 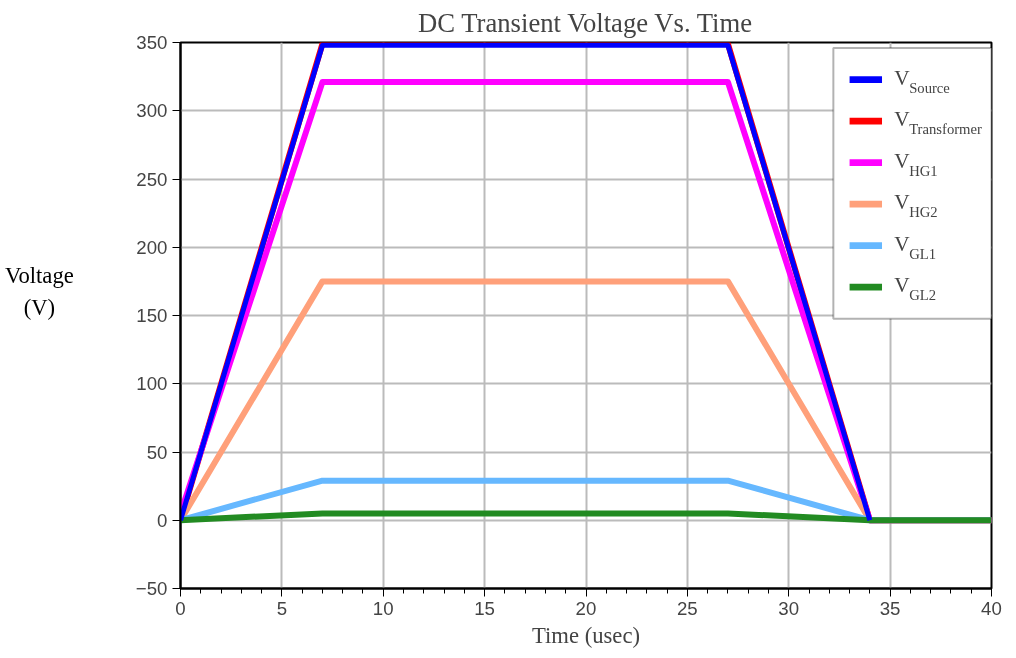 What do you see at coordinates (152, 315) in the screenshot?
I see `y-tick-label: 150` at bounding box center [152, 315].